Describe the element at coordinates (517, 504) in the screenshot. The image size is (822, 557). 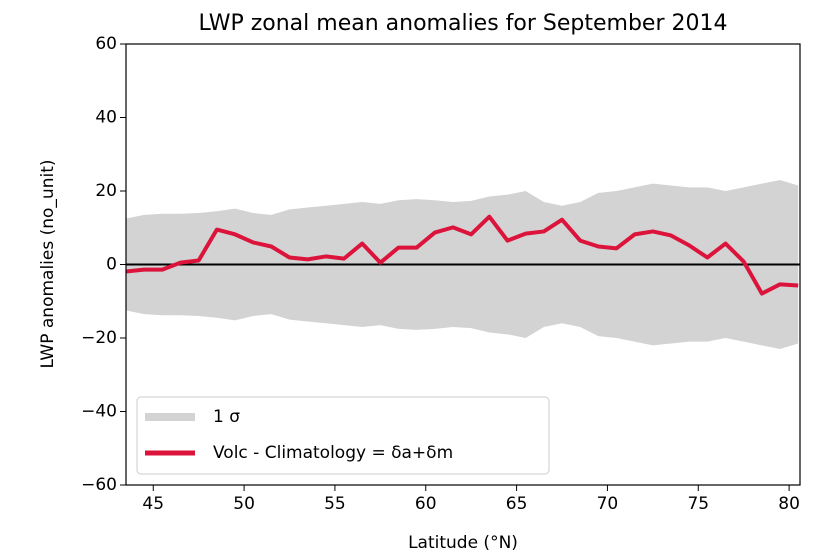
I see `x-tick-label: 65` at that location.